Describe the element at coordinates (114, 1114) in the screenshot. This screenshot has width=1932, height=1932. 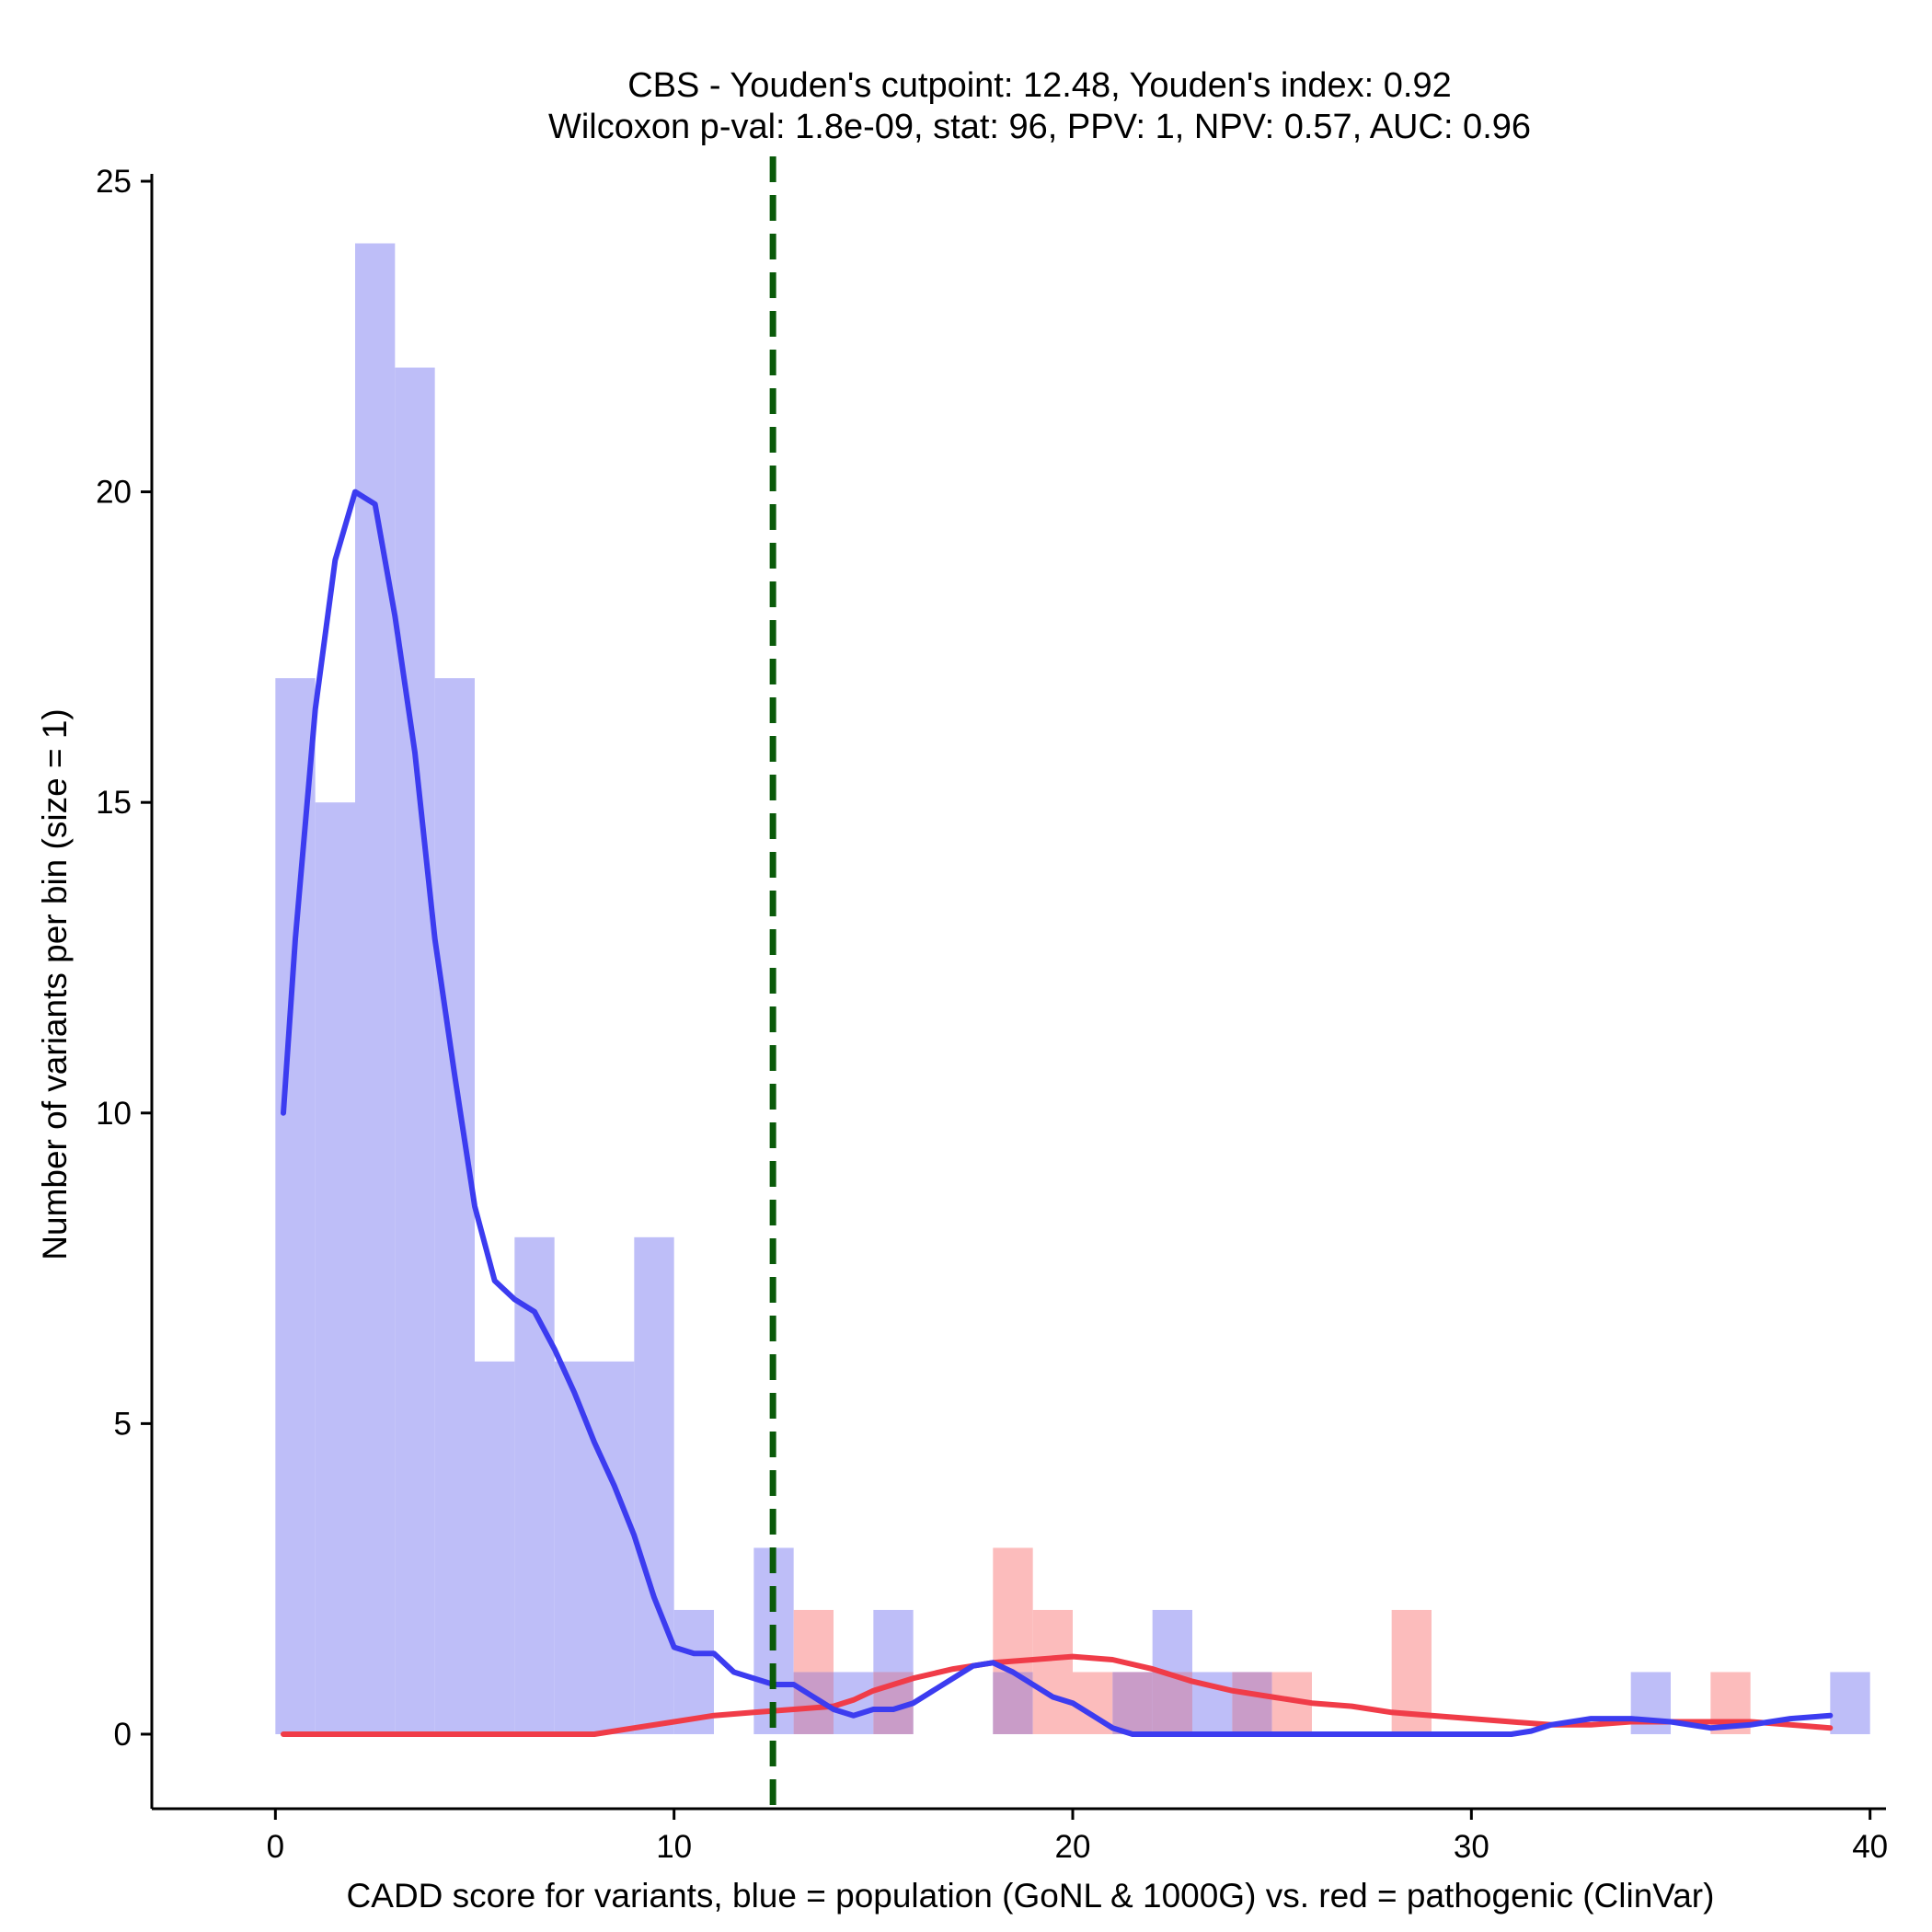
I see `y-tick-label: 10` at that location.